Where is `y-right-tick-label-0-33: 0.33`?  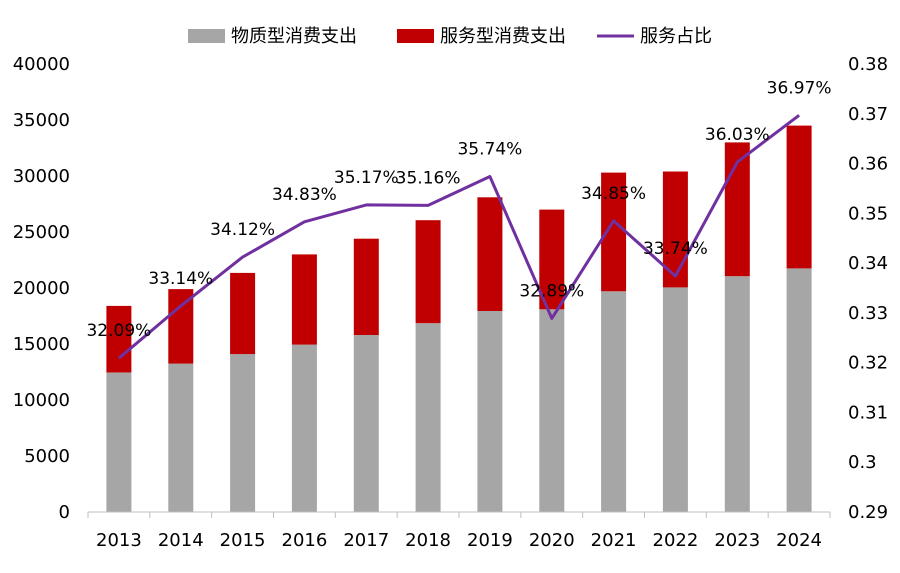 y-right-tick-label-0-33: 0.33 is located at coordinates (868, 313).